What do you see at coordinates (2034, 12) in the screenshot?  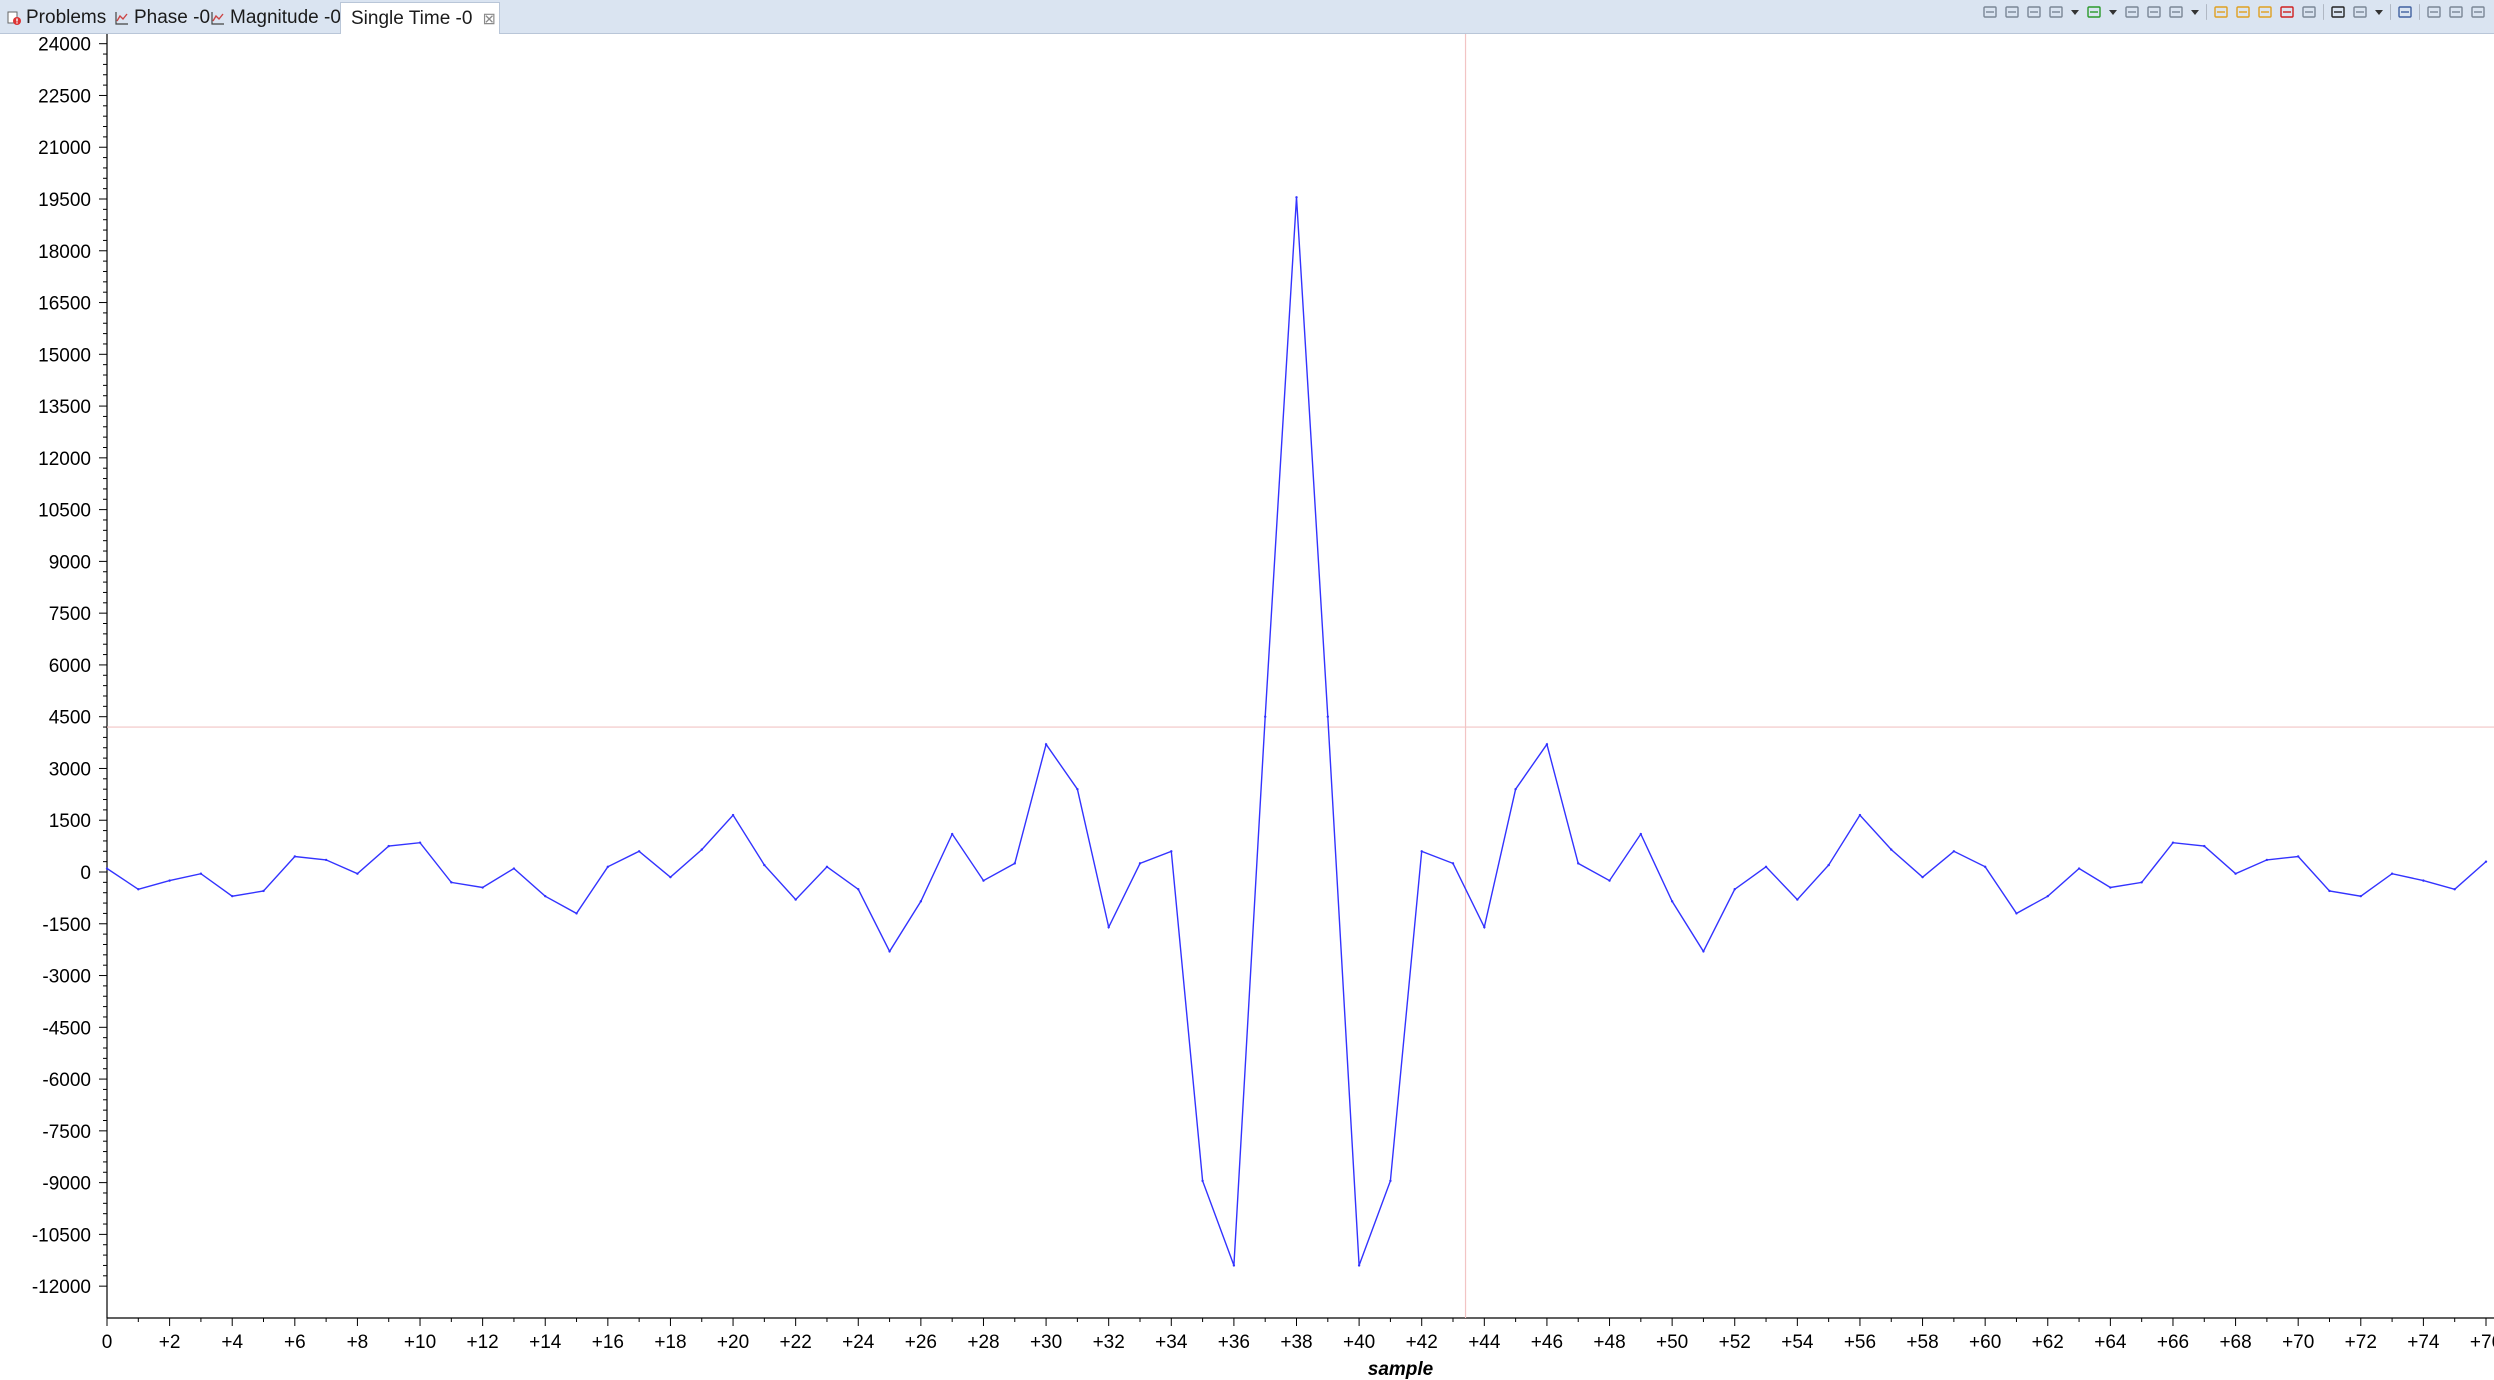 I see `list-icon` at bounding box center [2034, 12].